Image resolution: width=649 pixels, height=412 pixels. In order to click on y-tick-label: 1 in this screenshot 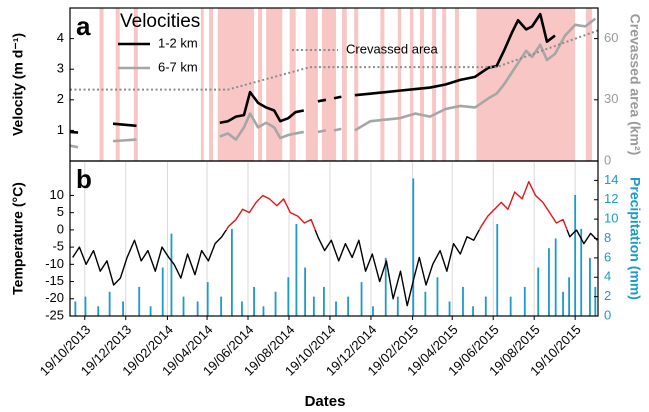, I will do `click(60, 129)`.